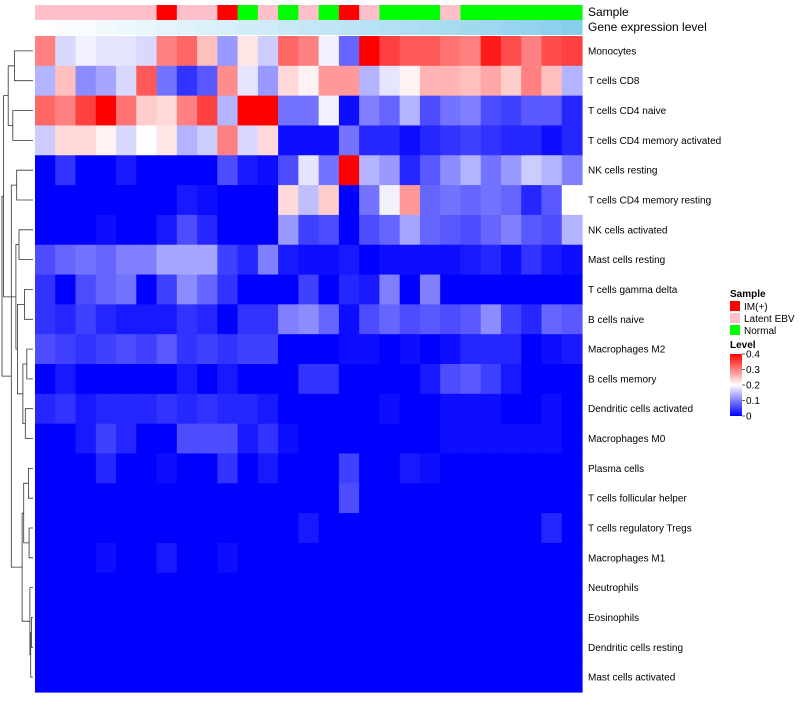 The height and width of the screenshot is (705, 800). I want to click on row-label: Eosinophils, so click(613, 618).